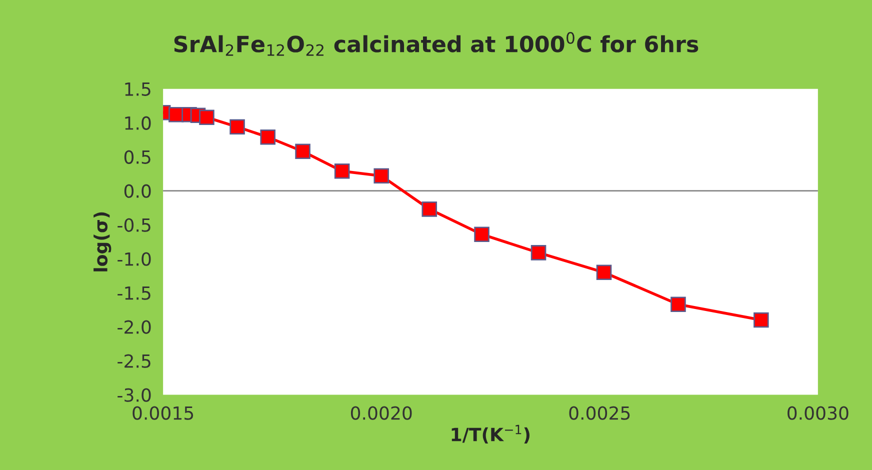 The height and width of the screenshot is (470, 872). Describe the element at coordinates (163, 413) in the screenshot. I see `x-tick-label: 0.0015` at that location.